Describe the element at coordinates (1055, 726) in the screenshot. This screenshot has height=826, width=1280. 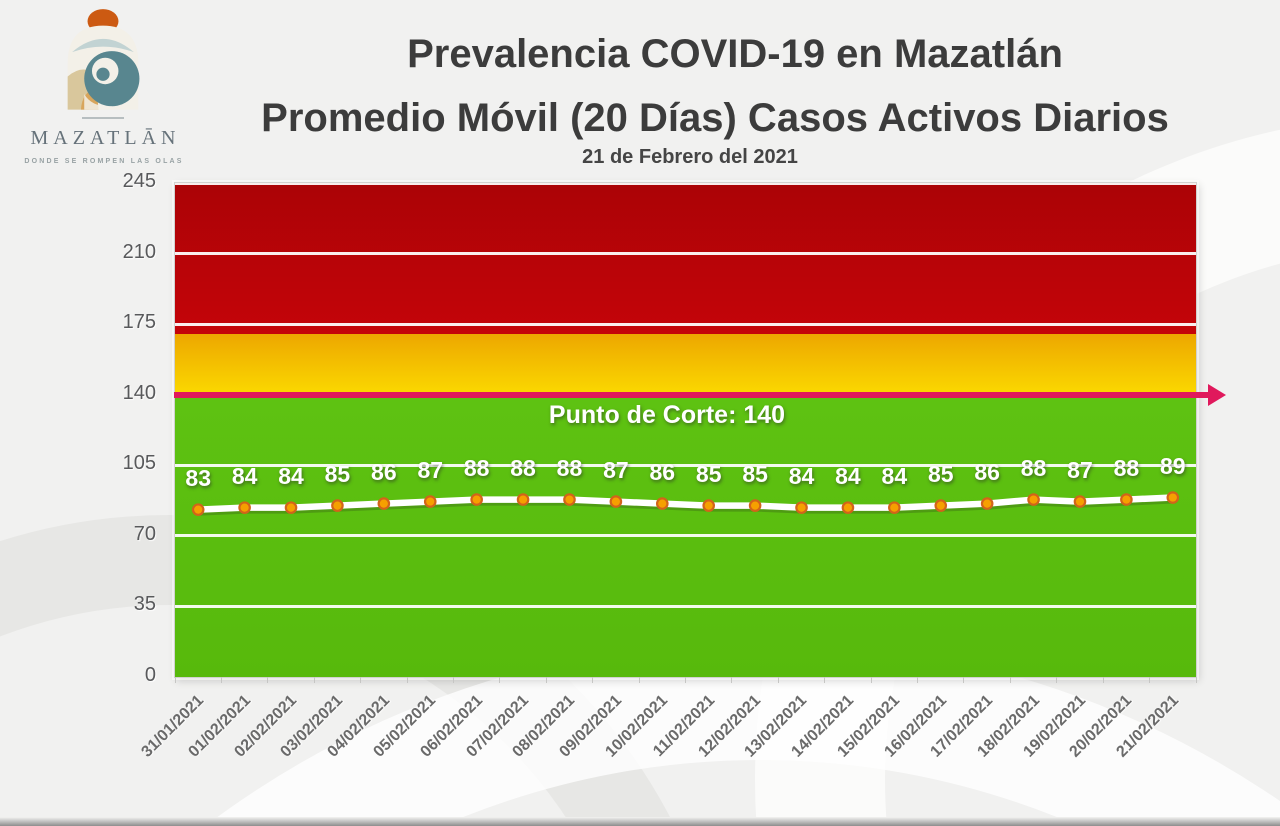
I see `x-axis-label: 19/02/2021` at that location.